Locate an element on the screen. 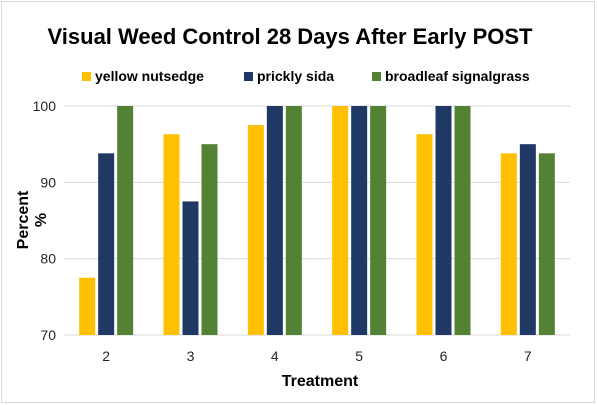 The width and height of the screenshot is (597, 405). y-tick-label: 90 is located at coordinates (48, 182).